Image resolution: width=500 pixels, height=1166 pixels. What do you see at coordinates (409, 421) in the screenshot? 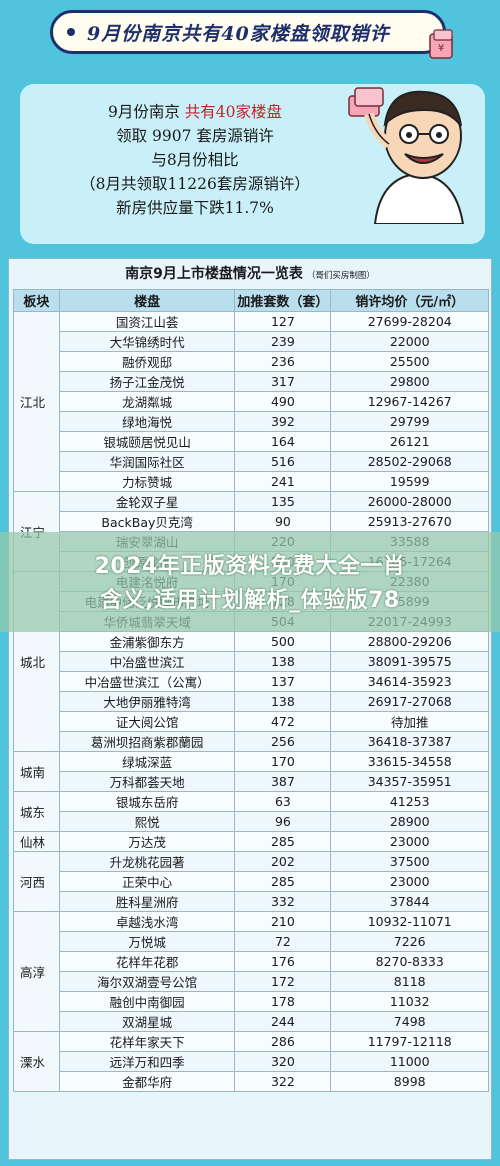
I see `price-cell: 29799` at bounding box center [409, 421].